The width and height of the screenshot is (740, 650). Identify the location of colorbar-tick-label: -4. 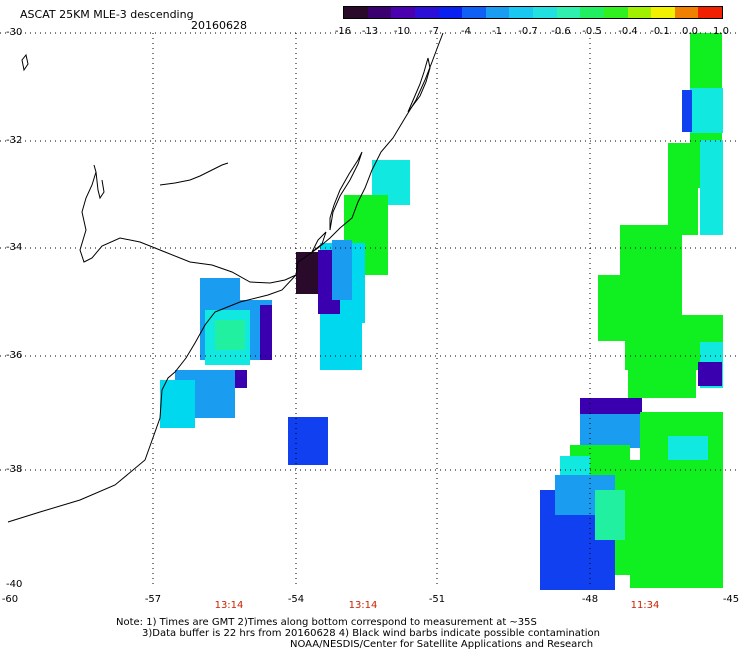
(466, 31).